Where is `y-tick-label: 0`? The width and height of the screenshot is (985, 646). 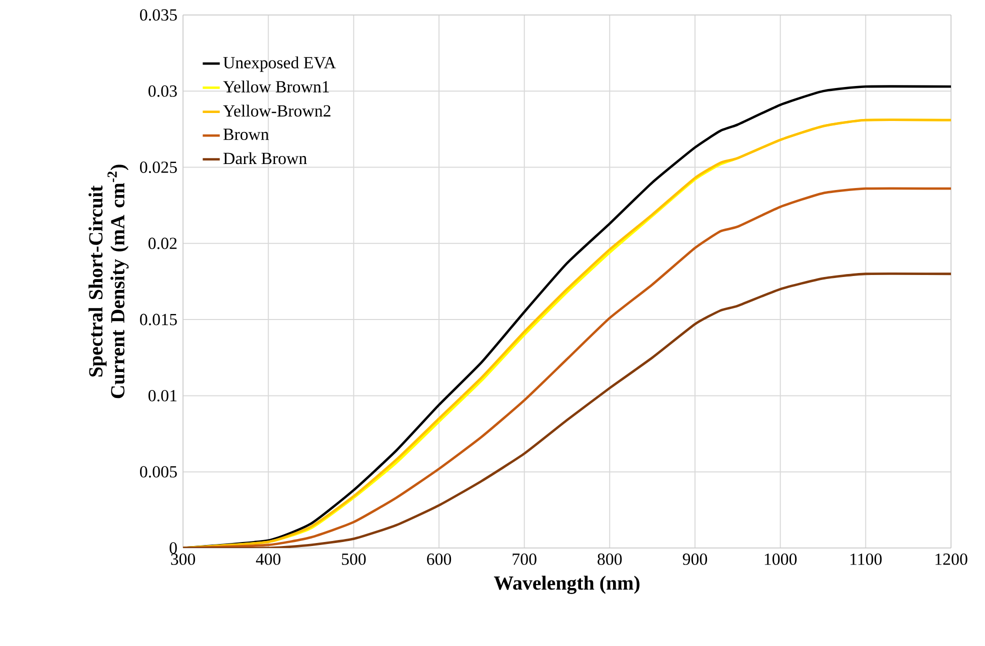 y-tick-label: 0 is located at coordinates (173, 548).